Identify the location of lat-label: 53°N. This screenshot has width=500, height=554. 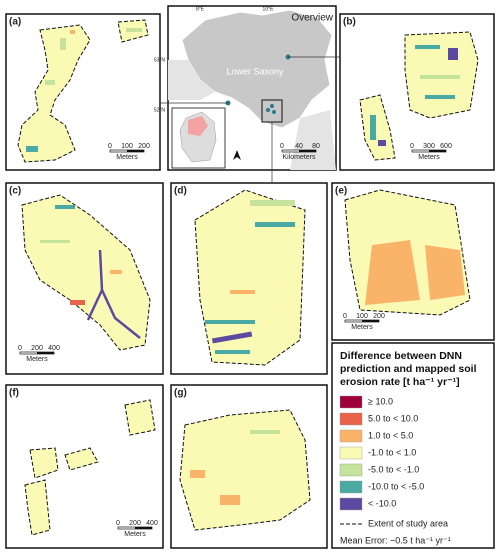
(160, 60).